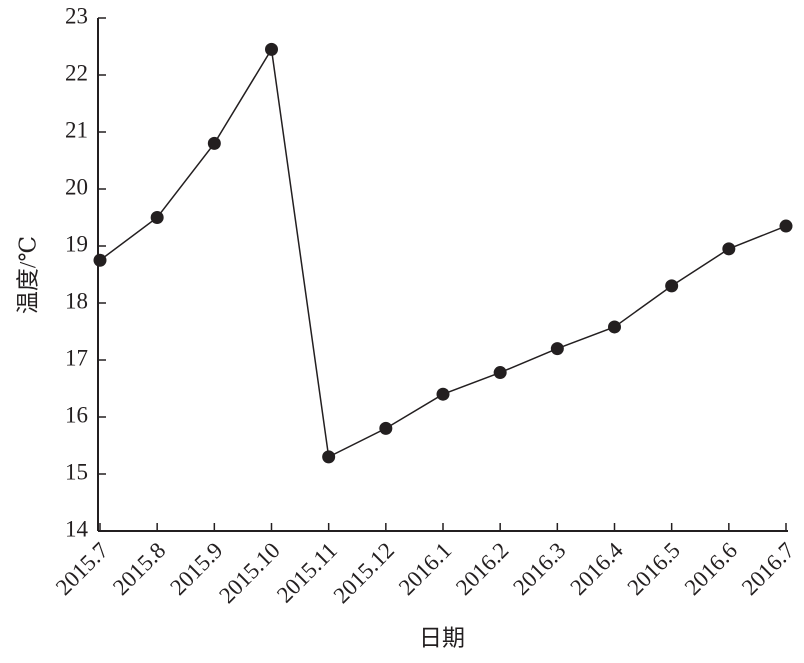 The image size is (804, 663). What do you see at coordinates (442, 637) in the screenshot?
I see `x-axis-label: 日期` at bounding box center [442, 637].